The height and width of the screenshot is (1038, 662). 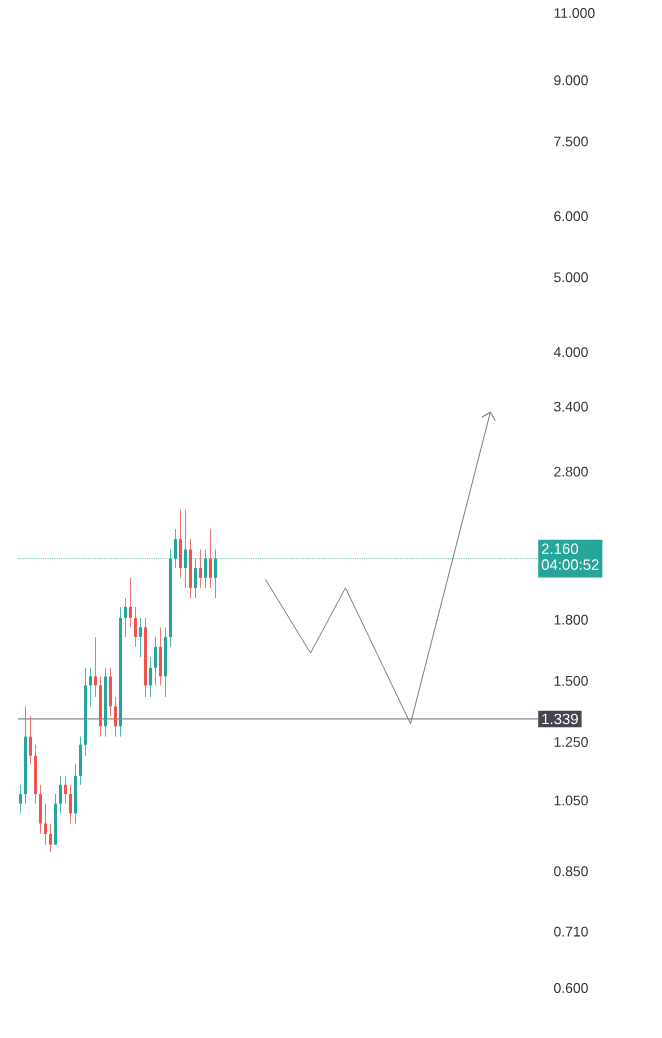 What do you see at coordinates (571, 277) in the screenshot?
I see `y-tick-label: 5.000` at bounding box center [571, 277].